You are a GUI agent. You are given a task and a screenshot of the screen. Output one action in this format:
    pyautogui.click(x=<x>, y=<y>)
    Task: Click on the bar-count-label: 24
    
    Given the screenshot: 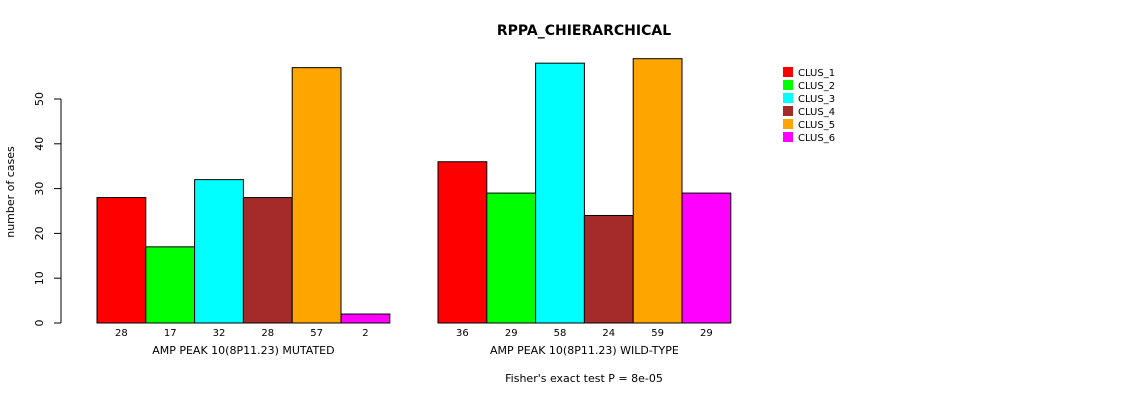 What is the action you would take?
    pyautogui.click(x=608, y=333)
    